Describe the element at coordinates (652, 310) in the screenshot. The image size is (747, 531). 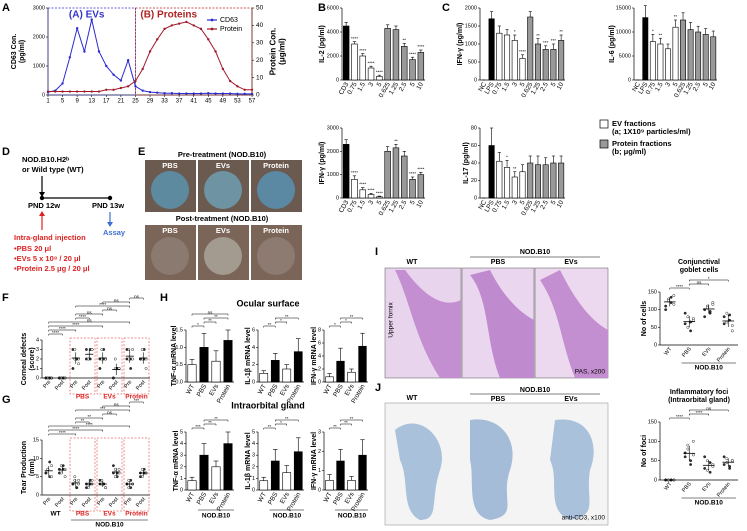
I see `y-tick-label: 100` at that location.